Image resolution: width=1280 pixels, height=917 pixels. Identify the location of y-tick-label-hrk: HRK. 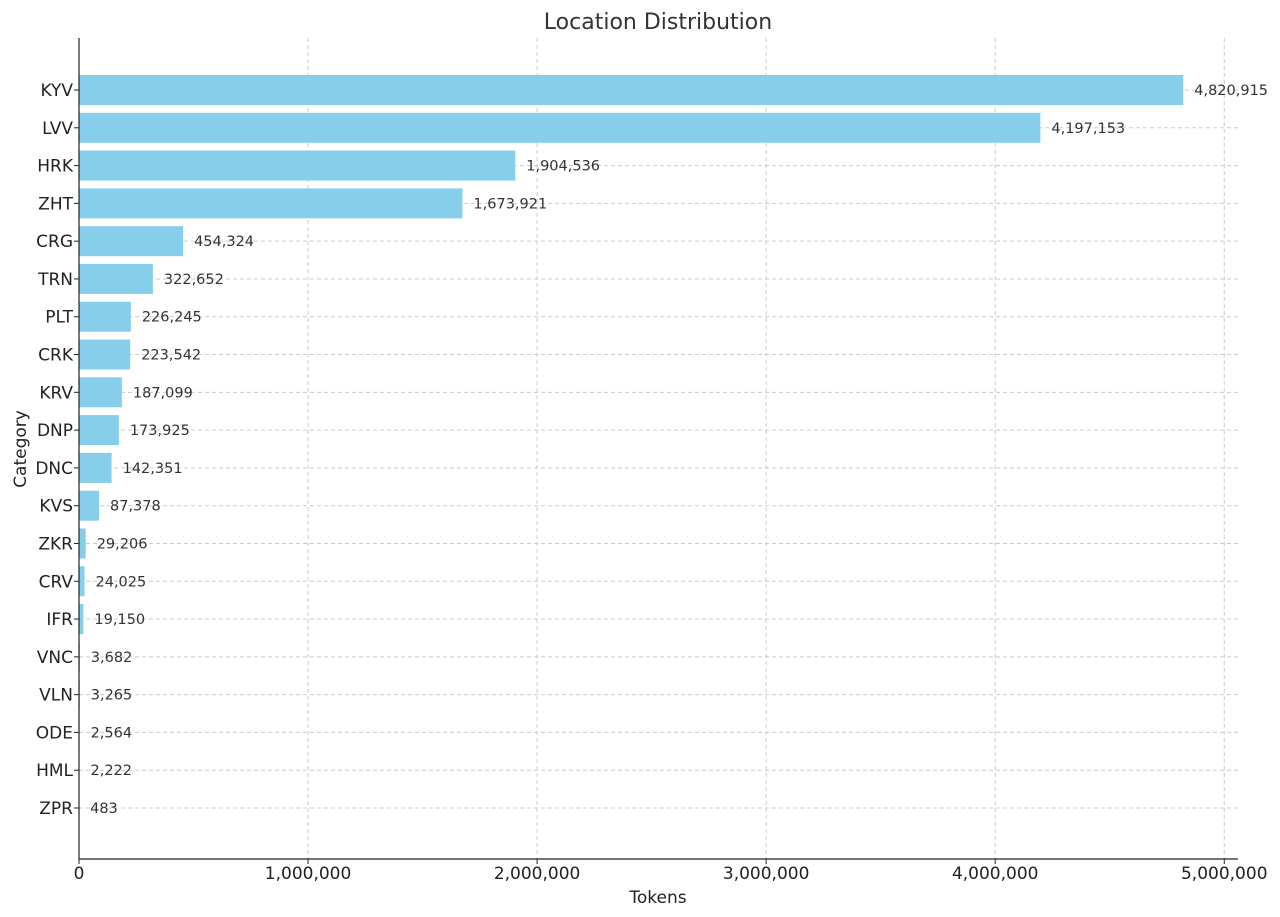
(55, 167).